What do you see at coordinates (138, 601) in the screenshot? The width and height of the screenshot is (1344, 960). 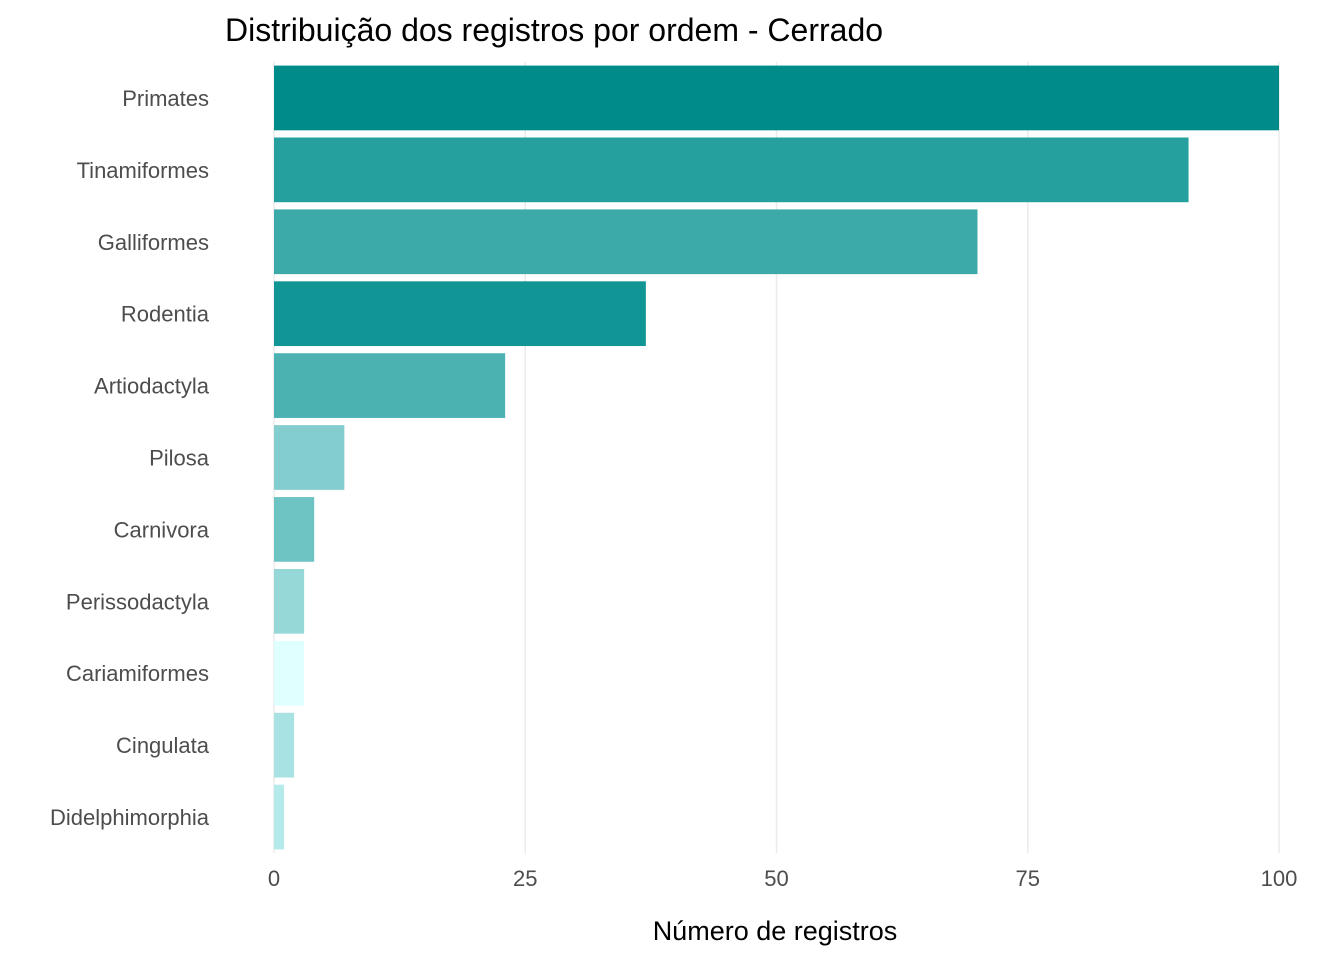 I see `y-tick-label-perissodactyla: Perissodactyla` at bounding box center [138, 601].